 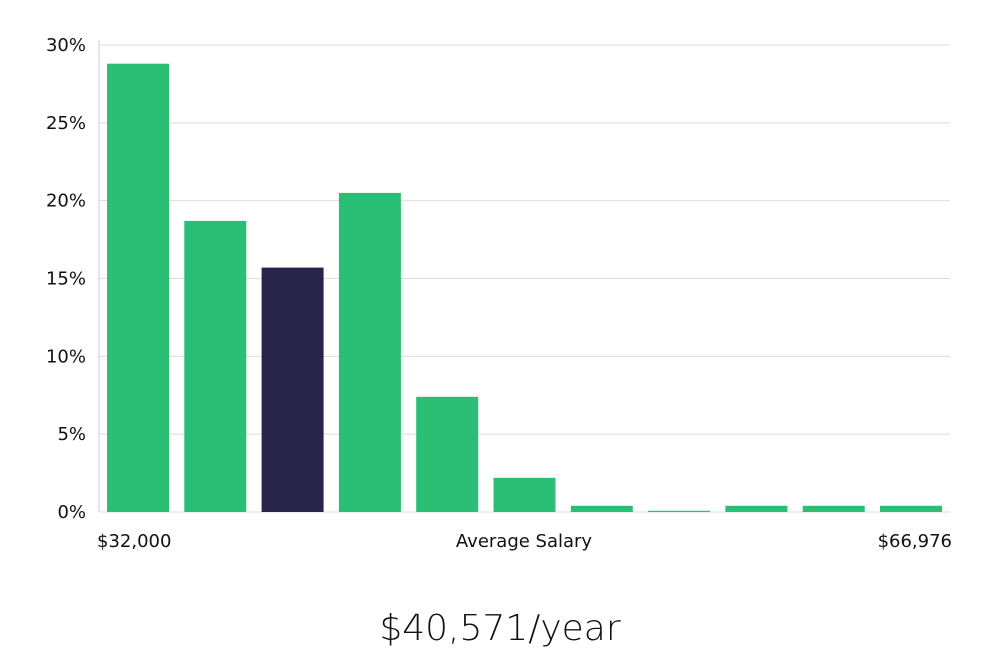 What do you see at coordinates (71, 512) in the screenshot?
I see `y-tick-label: 0%` at bounding box center [71, 512].